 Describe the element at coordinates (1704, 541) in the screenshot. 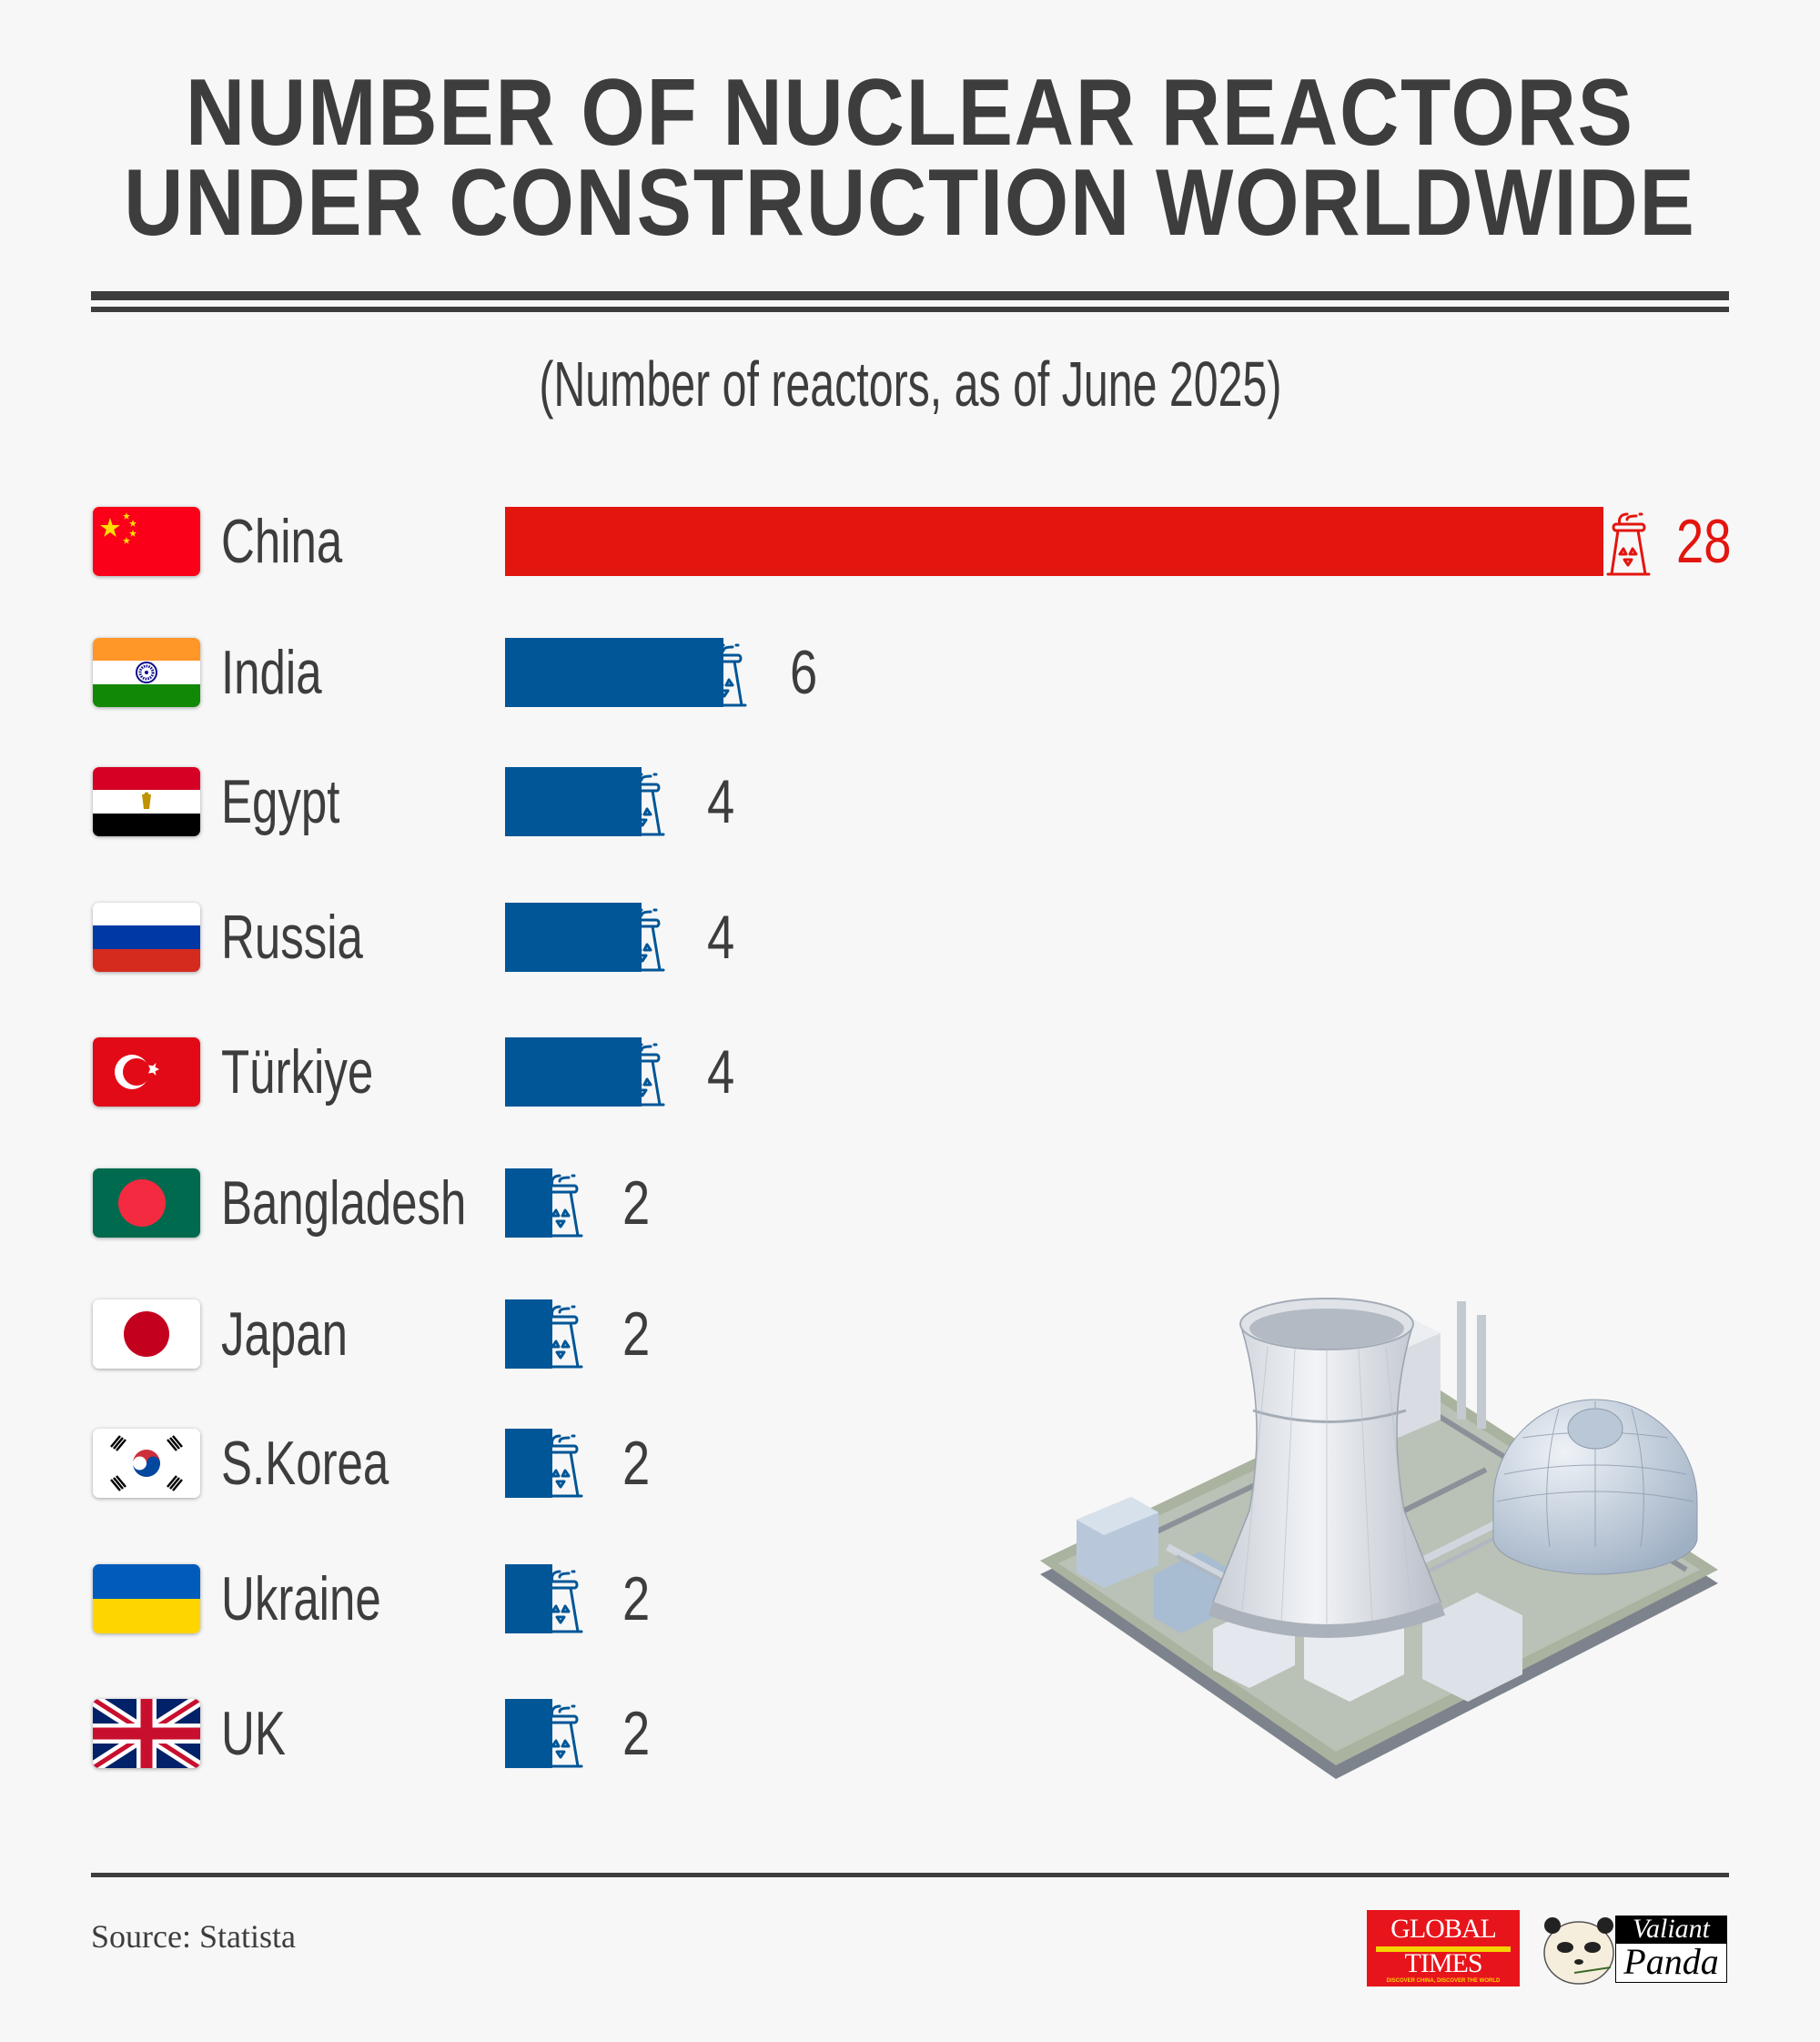

I see `value-label: 28` at that location.